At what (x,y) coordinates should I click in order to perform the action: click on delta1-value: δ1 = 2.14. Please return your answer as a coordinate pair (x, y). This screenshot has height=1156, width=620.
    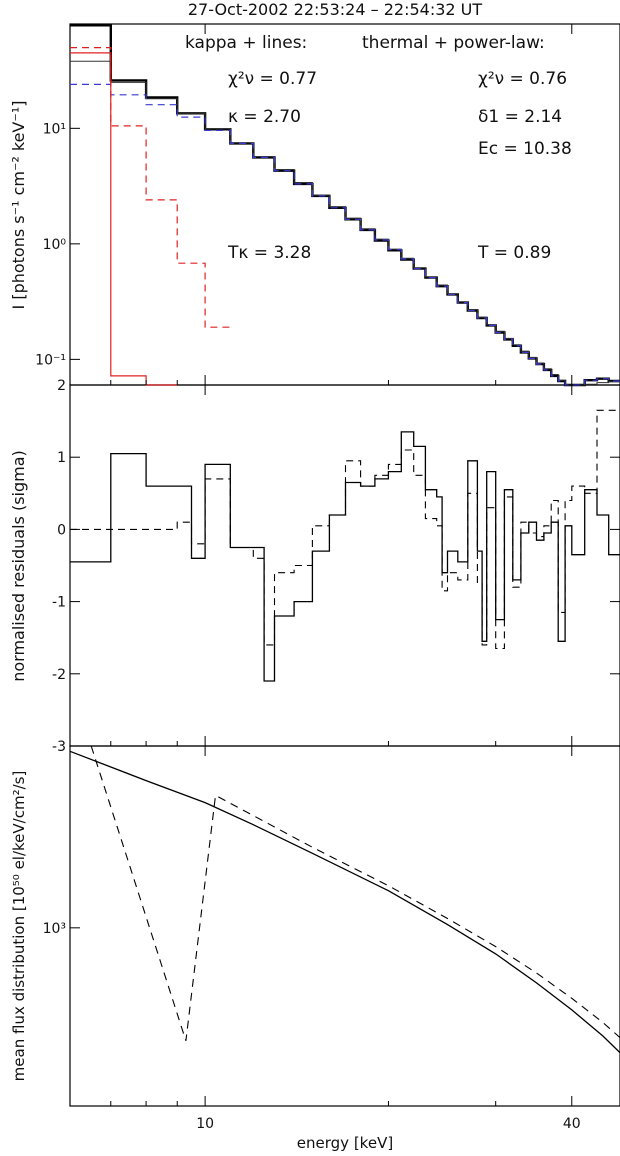
    Looking at the image, I should click on (520, 117).